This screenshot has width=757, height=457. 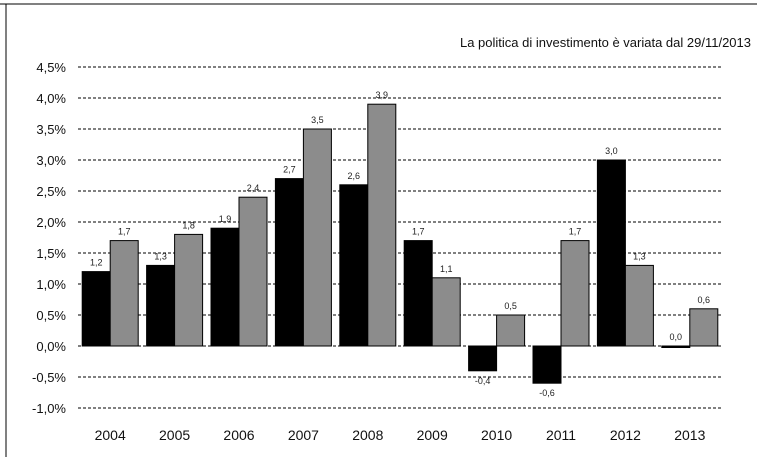 I want to click on y-tick-label: 4,0%, so click(x=51, y=98).